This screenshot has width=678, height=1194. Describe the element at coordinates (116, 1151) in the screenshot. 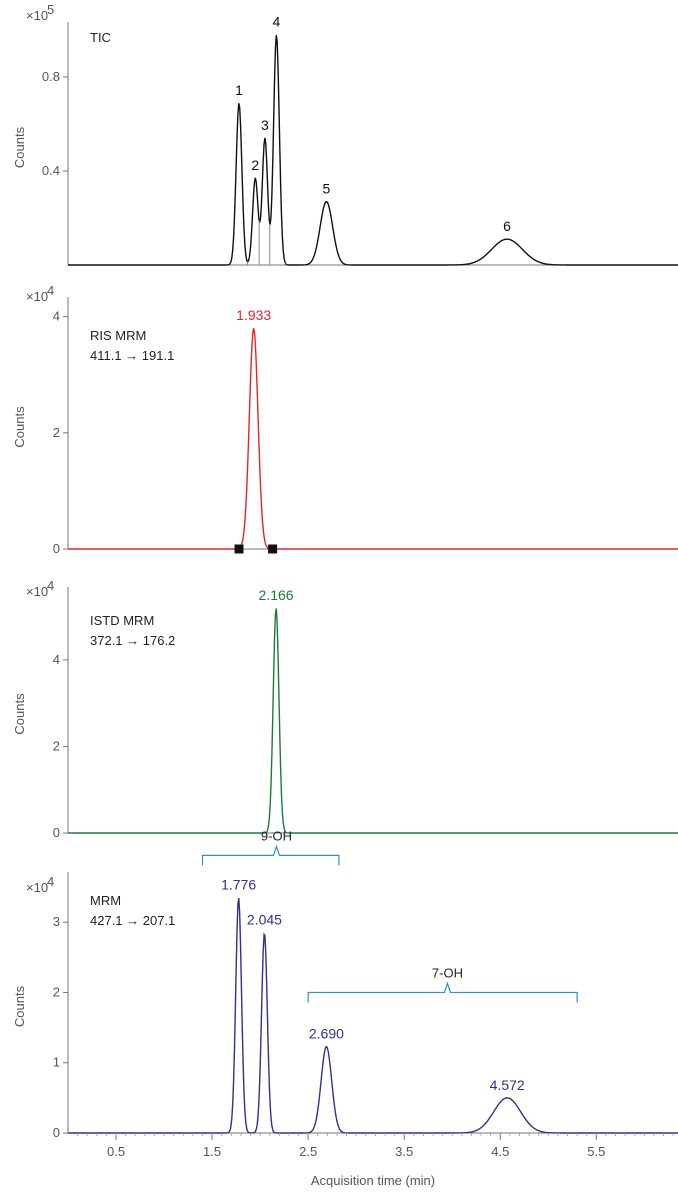

I see `x-tick-label: 0.5` at that location.